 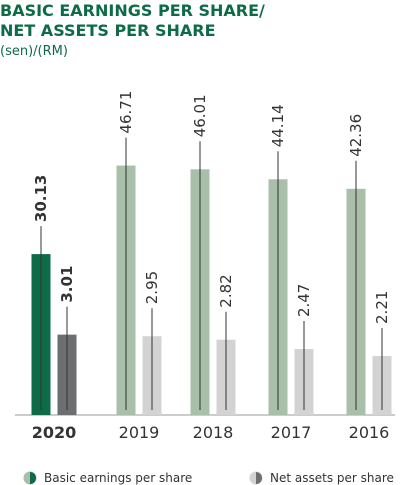 What do you see at coordinates (54, 432) in the screenshot?
I see `x-tick-label: 2020` at bounding box center [54, 432].